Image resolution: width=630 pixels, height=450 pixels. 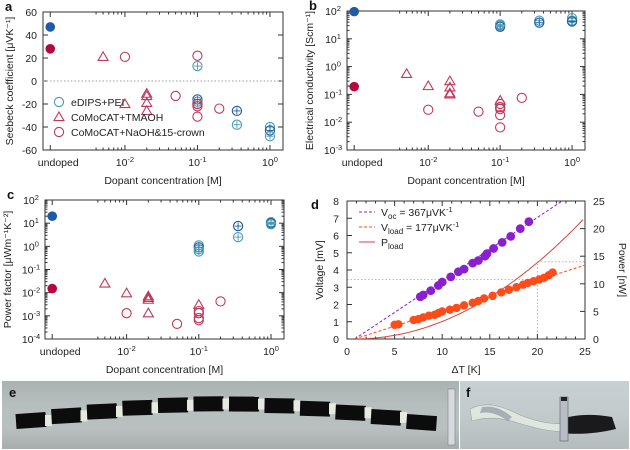 What do you see at coordinates (31, 223) in the screenshot?
I see `y-tick-label: 10¹` at bounding box center [31, 223].